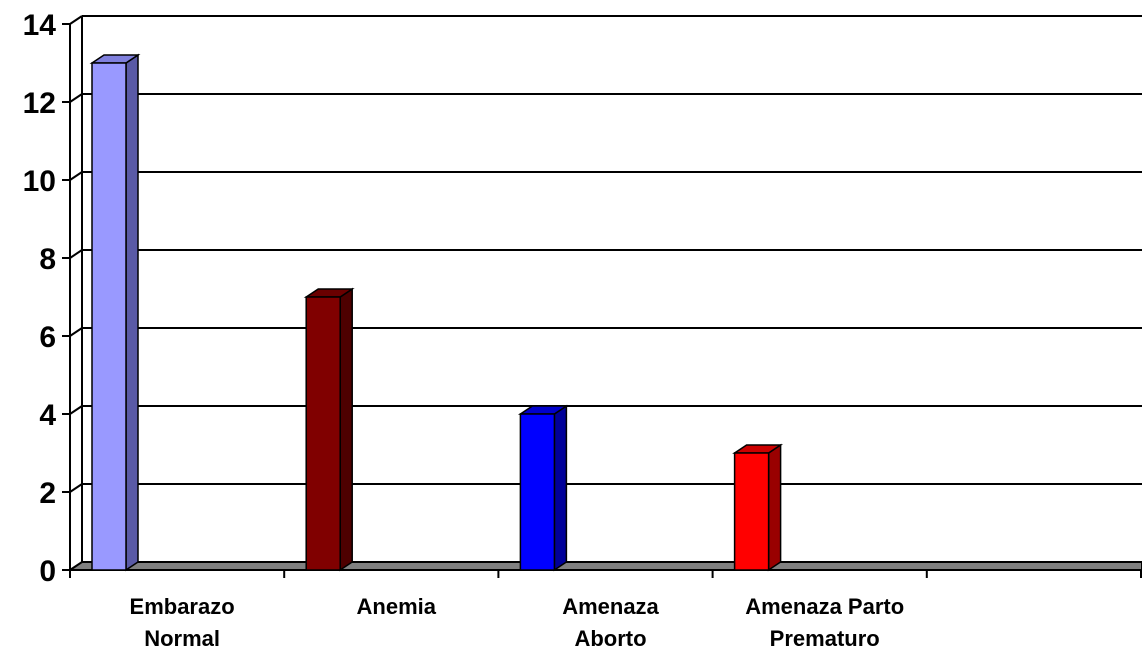 This screenshot has height=655, width=1142. Describe the element at coordinates (824, 606) in the screenshot. I see `x-category-label: Amenaza Parto` at that location.